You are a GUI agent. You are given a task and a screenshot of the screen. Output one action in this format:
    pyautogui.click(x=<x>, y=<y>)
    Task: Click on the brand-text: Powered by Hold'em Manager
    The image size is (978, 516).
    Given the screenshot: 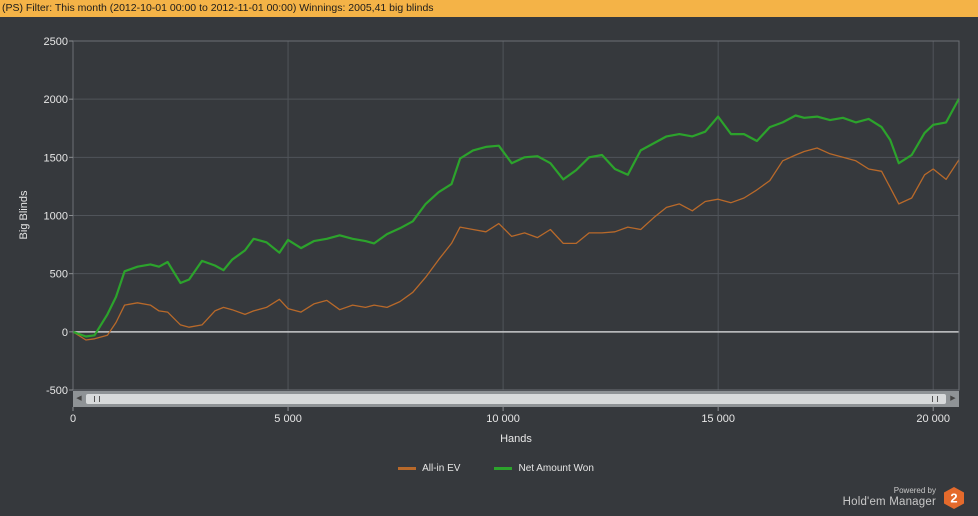 What is the action you would take?
    pyautogui.click(x=889, y=497)
    